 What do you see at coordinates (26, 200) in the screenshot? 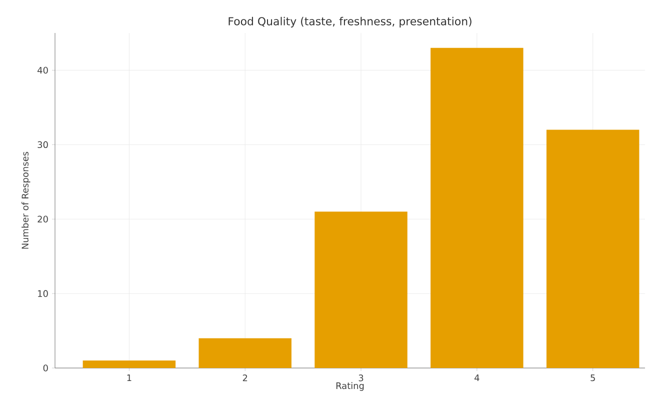
I see `y-axis-title: Number of Responses` at bounding box center [26, 200].